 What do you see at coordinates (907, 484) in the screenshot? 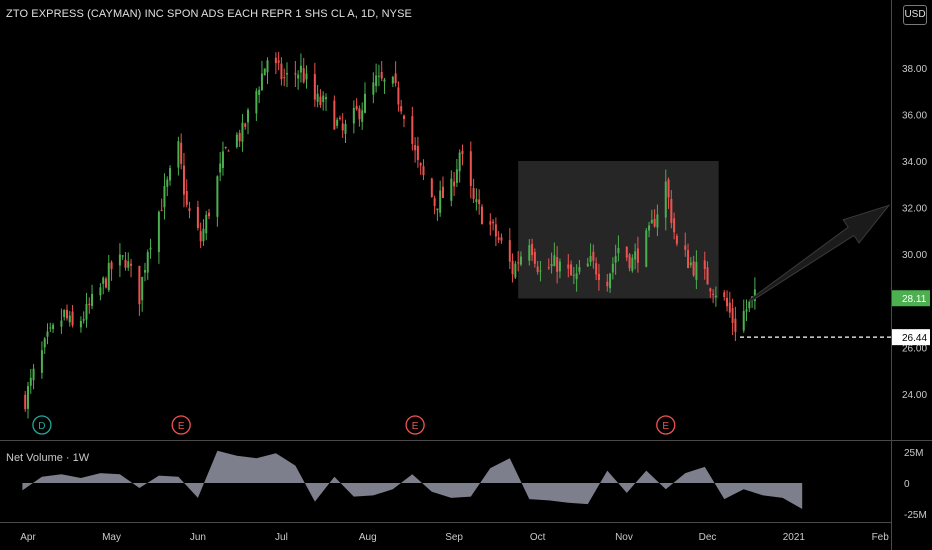
I see `volume-tick-label: 0` at bounding box center [907, 484].